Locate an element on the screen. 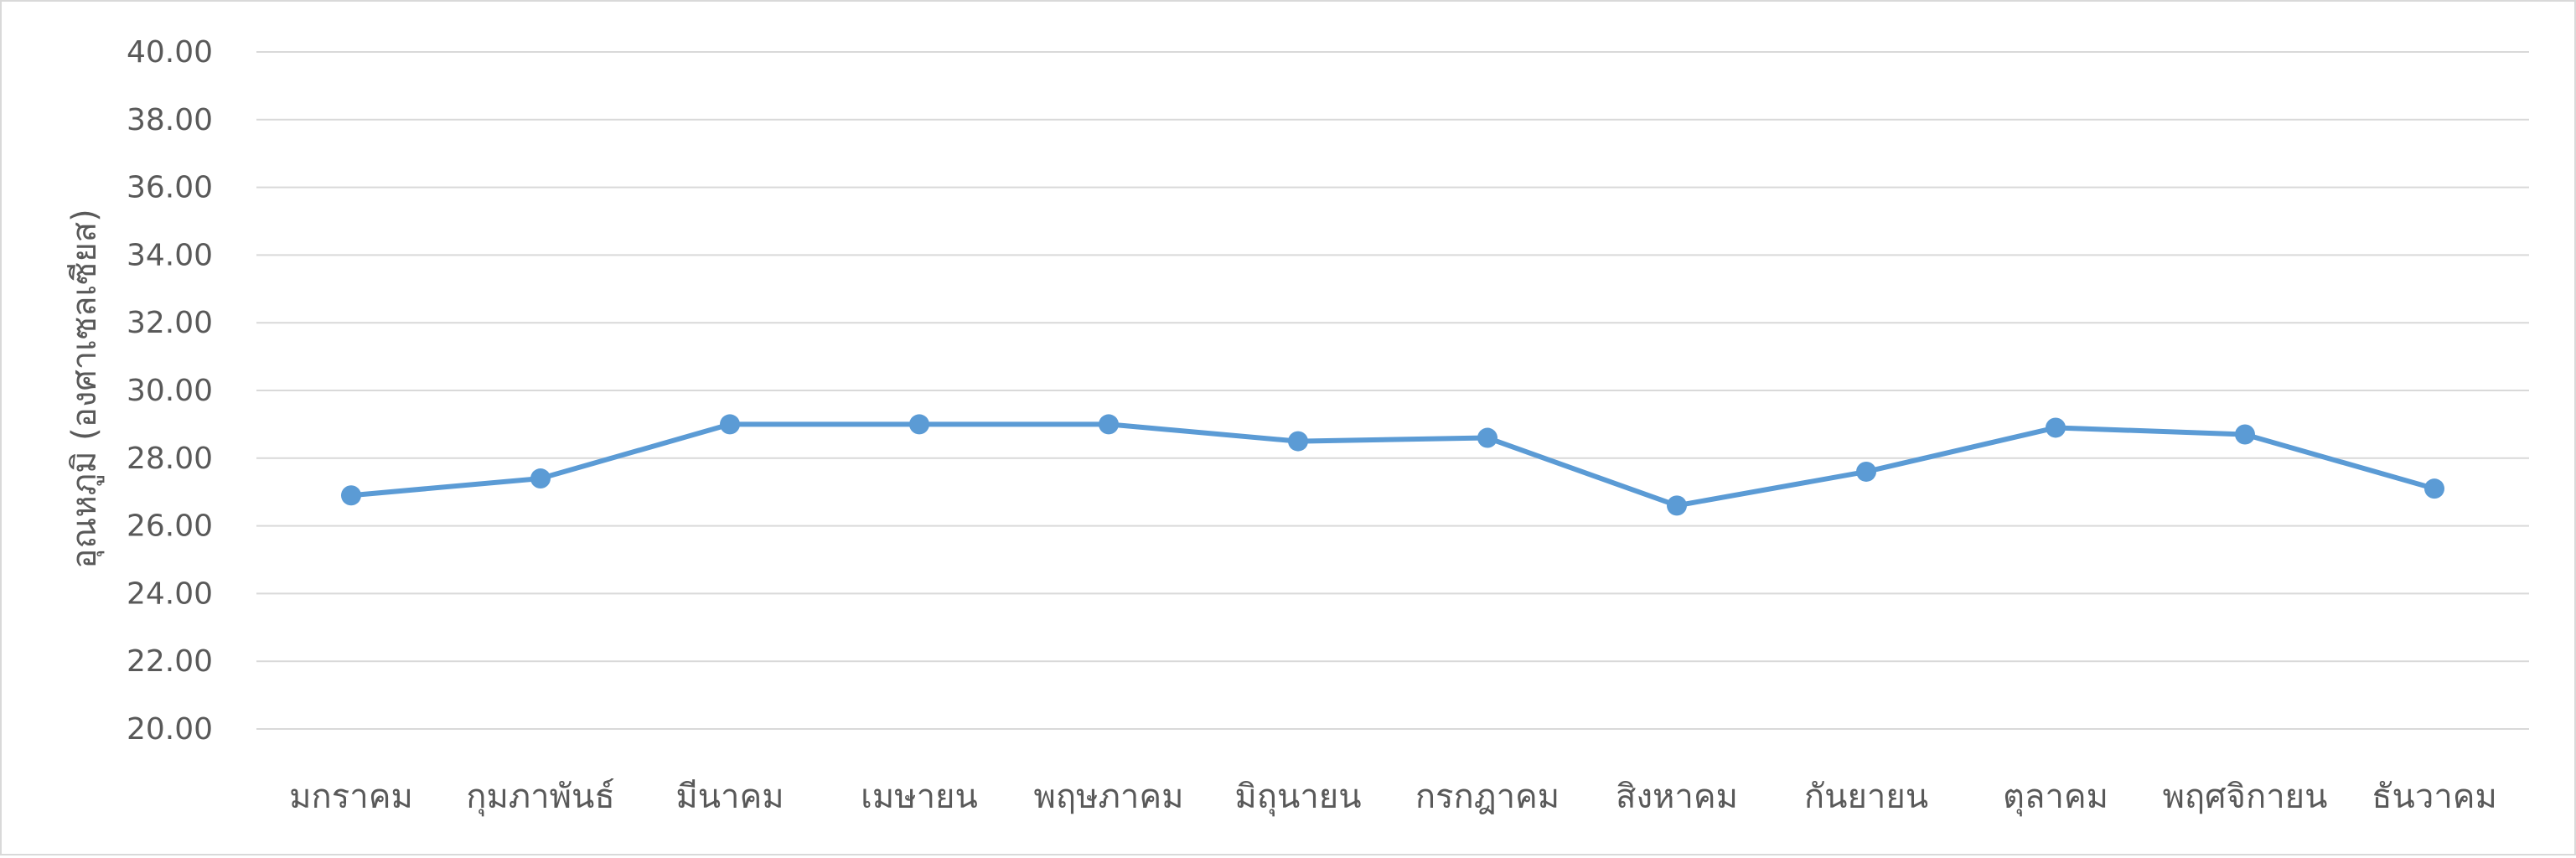 Image resolution: width=2576 pixels, height=858 pixels. y-tick-label: 40.00 is located at coordinates (170, 52).